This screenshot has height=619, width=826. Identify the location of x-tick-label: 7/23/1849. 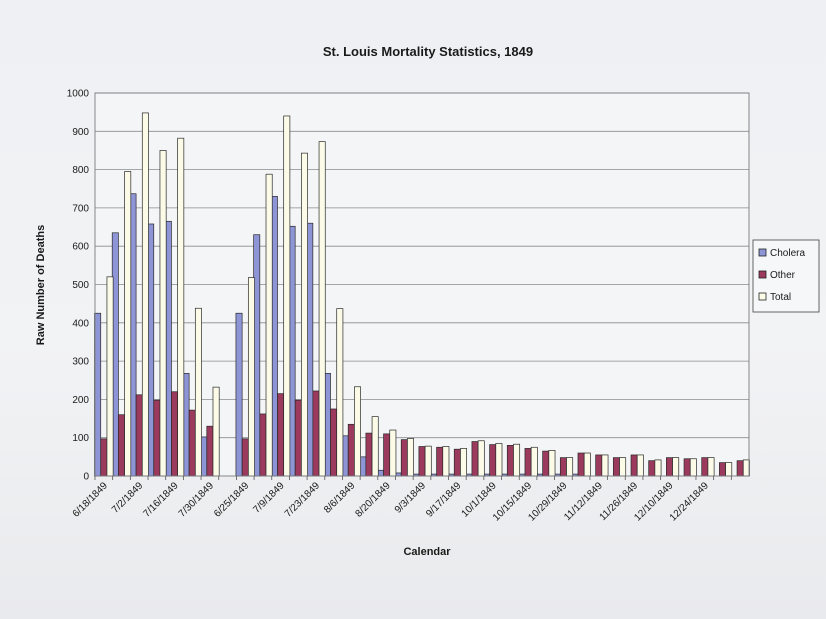
(303, 500).